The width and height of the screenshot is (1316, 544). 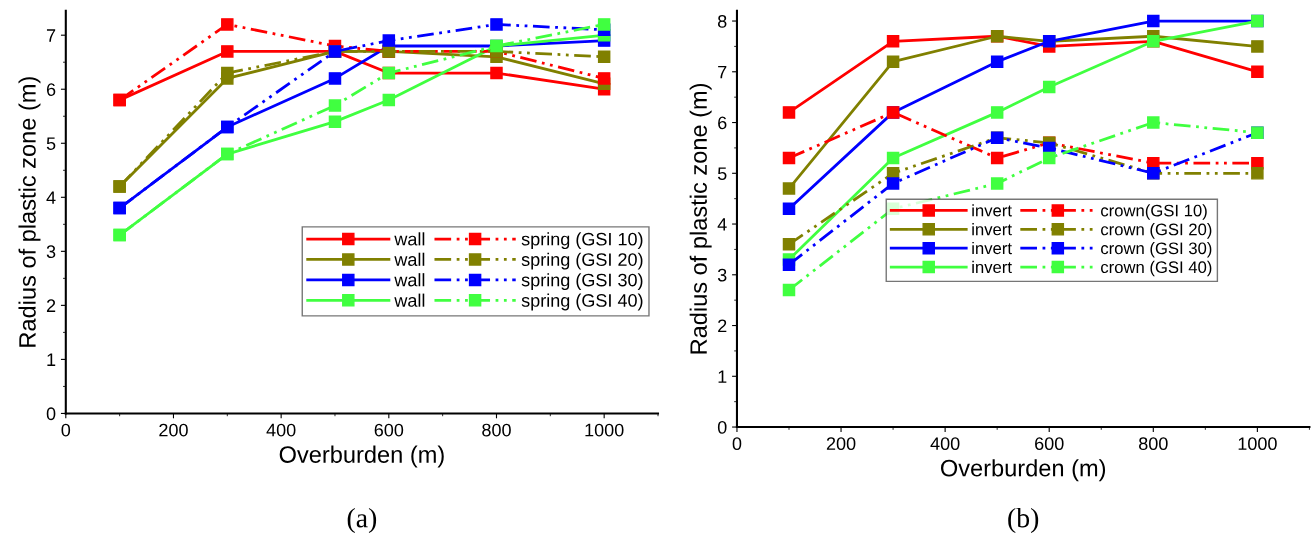 I want to click on text: (a), so click(x=362, y=520).